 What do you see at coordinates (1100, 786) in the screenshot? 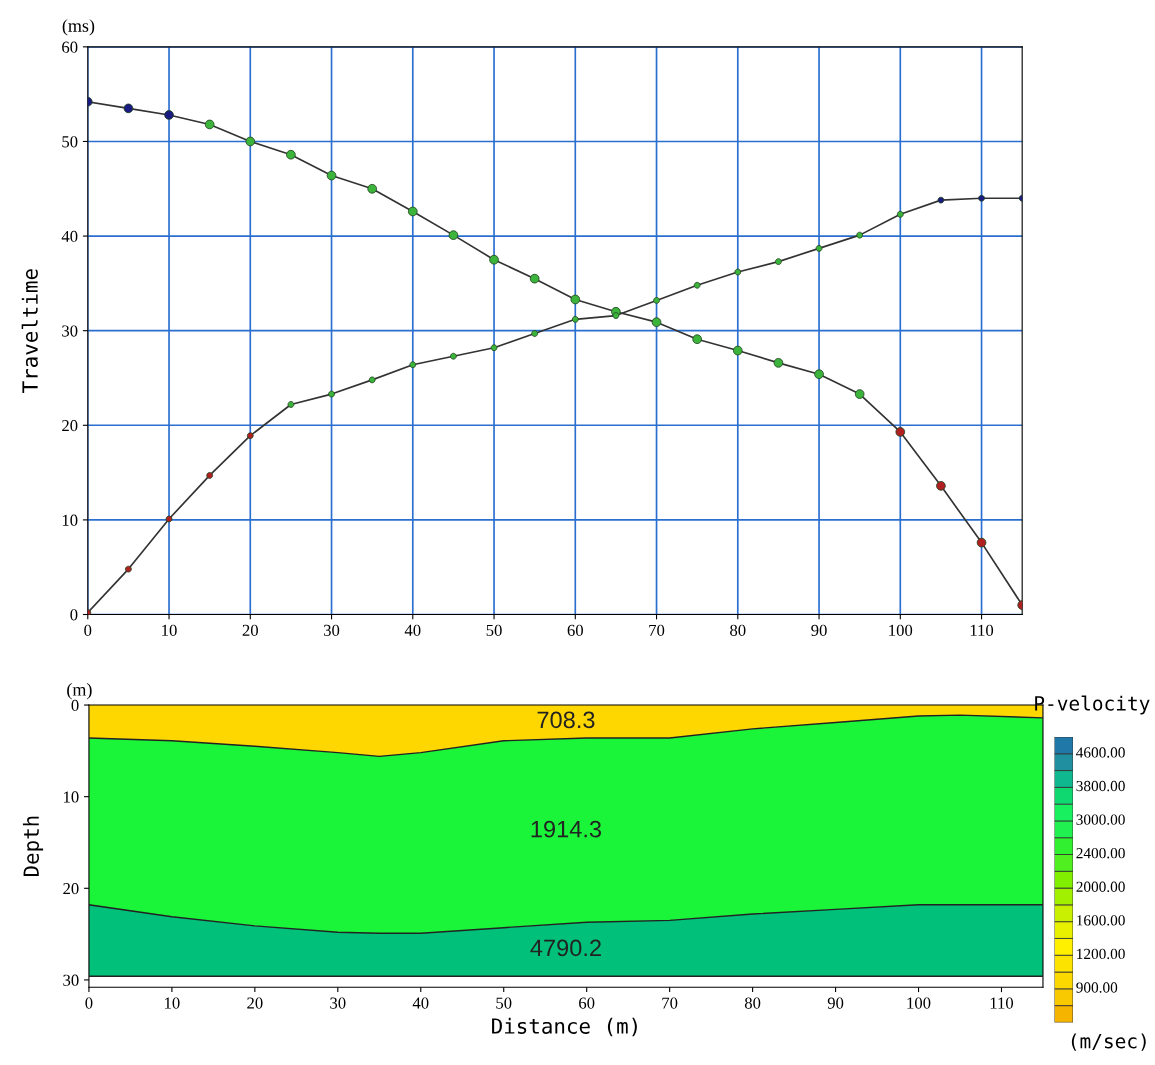
I see `text: 3800.00` at bounding box center [1100, 786].